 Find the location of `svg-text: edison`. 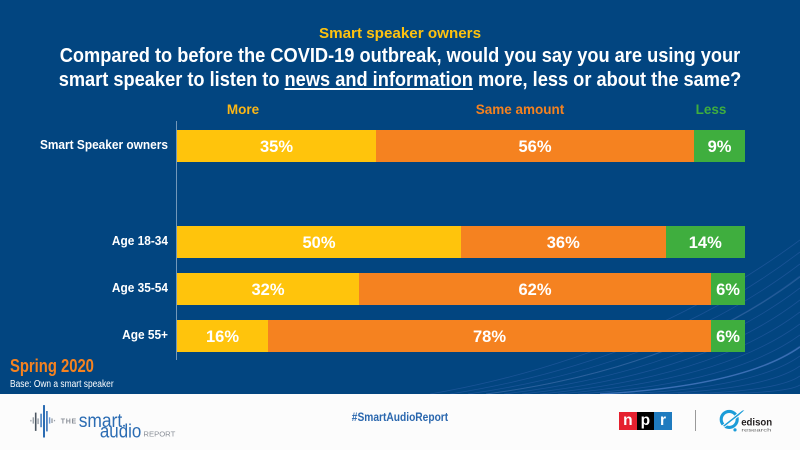

svg-text: edison is located at coordinates (756, 422).